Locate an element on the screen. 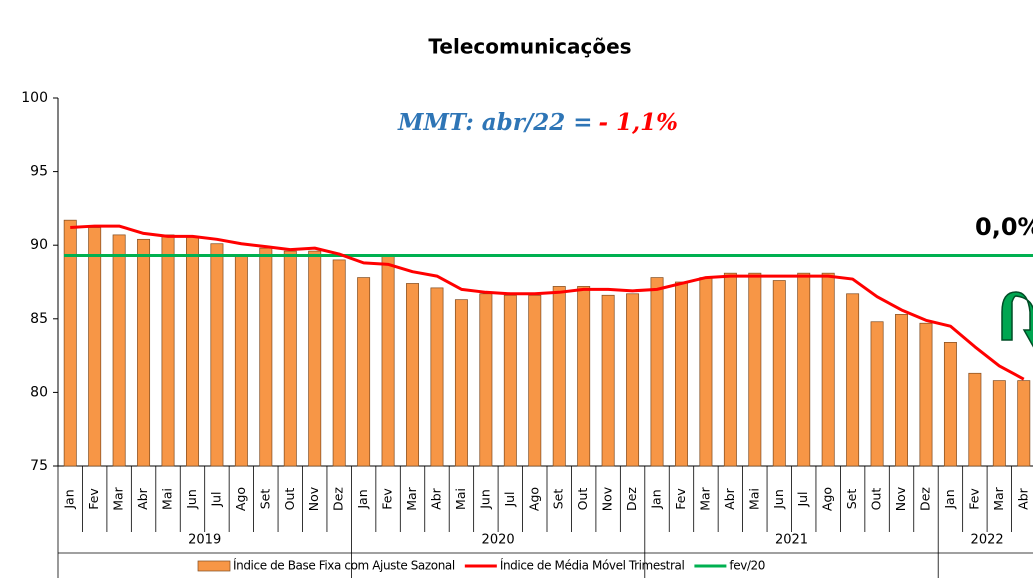 Image resolution: width=1033 pixels, height=578 pixels. y-tick-label: 85 is located at coordinates (39, 319).